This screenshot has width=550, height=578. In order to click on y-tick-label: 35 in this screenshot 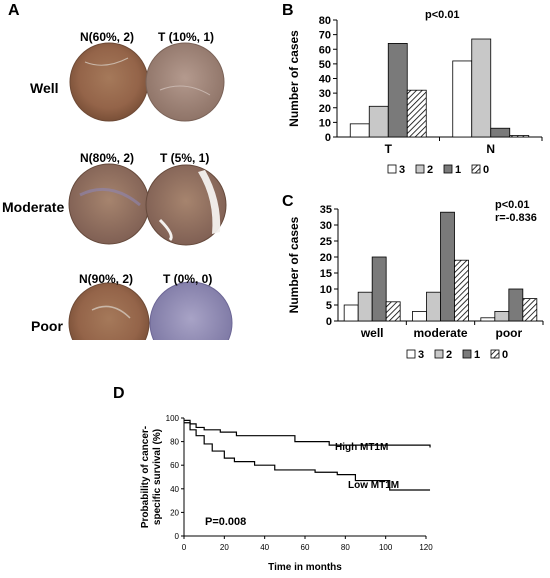, I will do `click(326, 210)`.